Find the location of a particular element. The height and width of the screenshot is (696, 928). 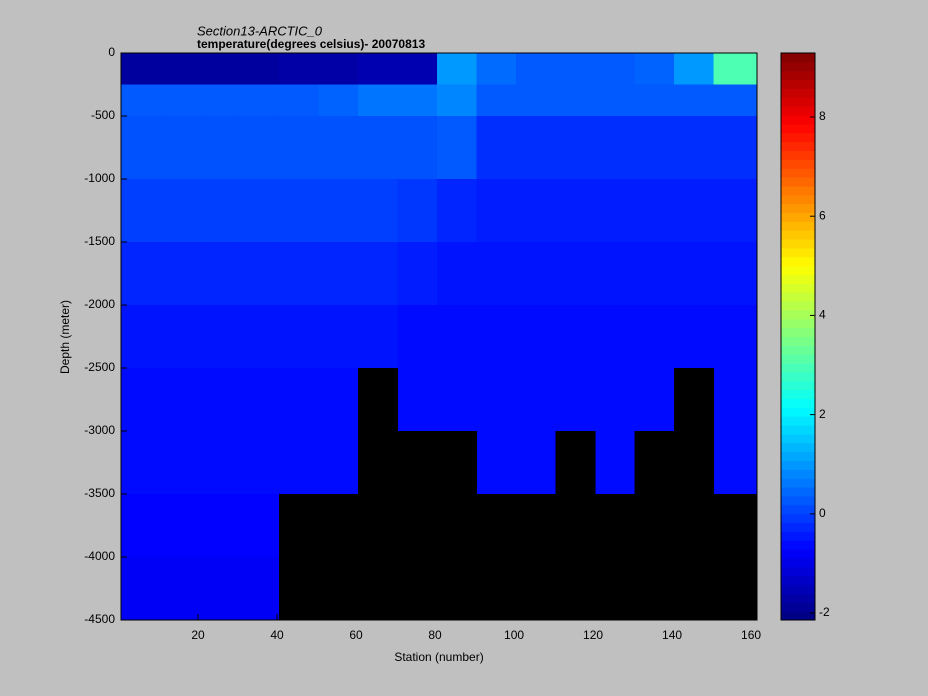

y-tick-label: -1000 is located at coordinates (99, 178).